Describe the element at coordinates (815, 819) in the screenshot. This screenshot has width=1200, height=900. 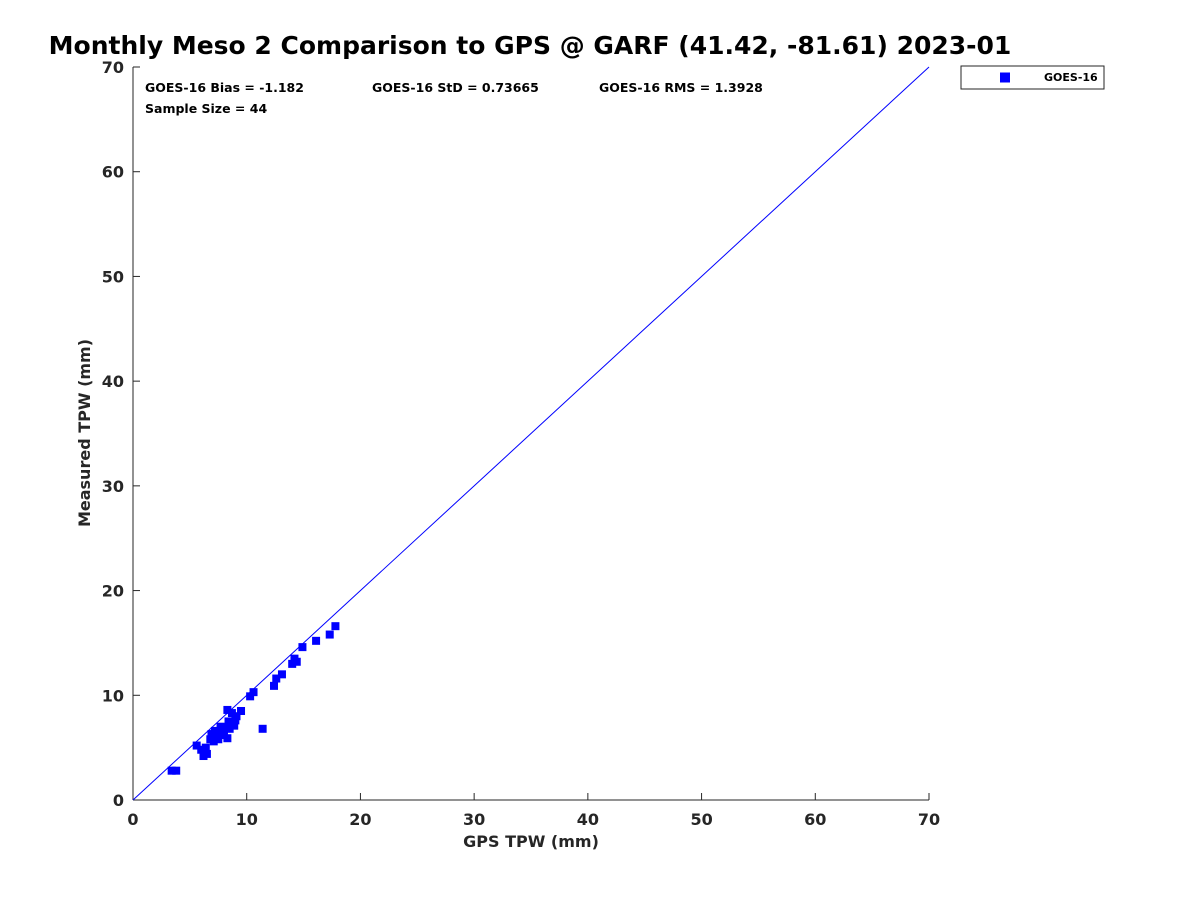
I see `x-tick-label: 60` at that location.